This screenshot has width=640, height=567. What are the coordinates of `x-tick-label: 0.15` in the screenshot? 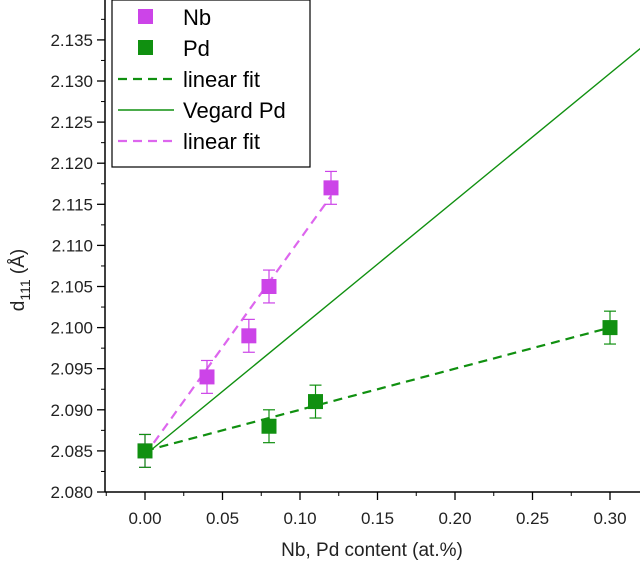 It's located at (377, 518).